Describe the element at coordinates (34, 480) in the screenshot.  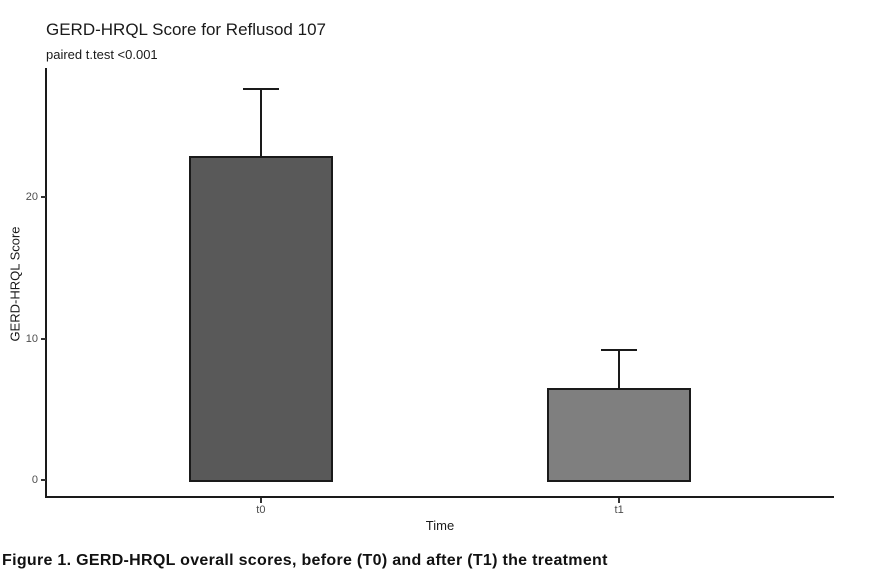
I see `y-tick-label: 0` at that location.